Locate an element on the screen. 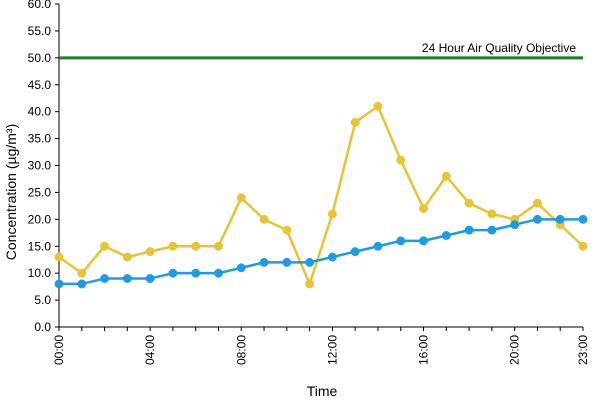  x-tick-labels: 00:00 04:00 08:00 12:00 16:00 20:00 23:00 is located at coordinates (321, 350).